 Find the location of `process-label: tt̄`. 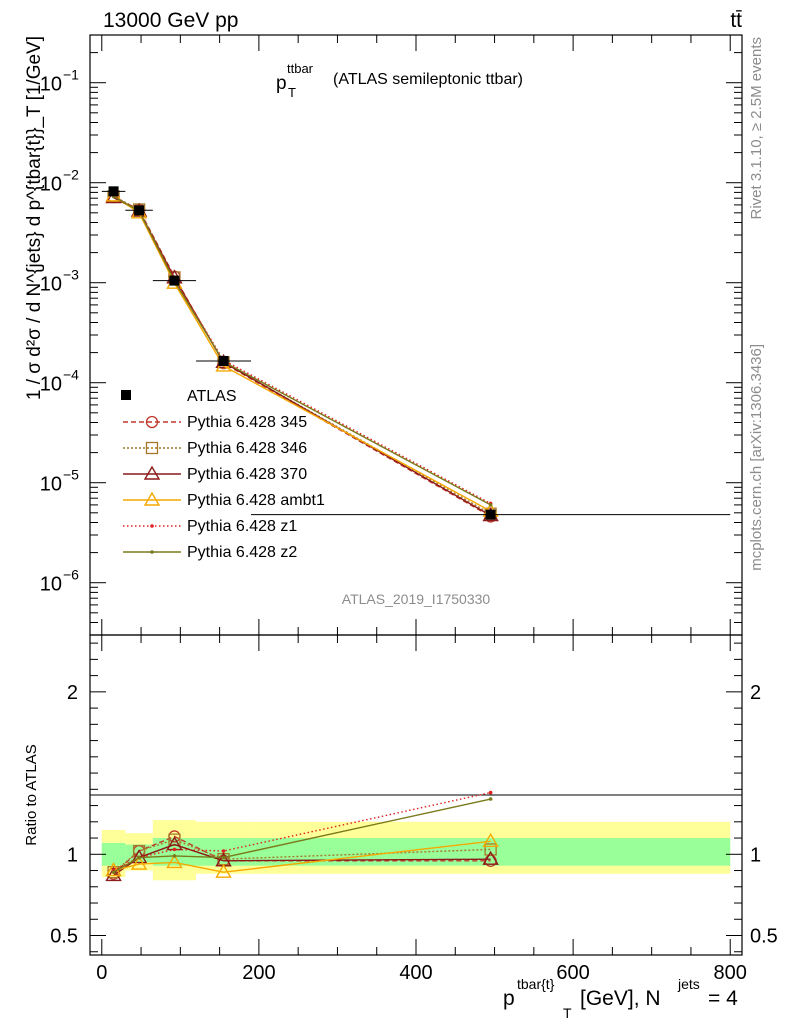

process-label: tt̄ is located at coordinates (736, 20).